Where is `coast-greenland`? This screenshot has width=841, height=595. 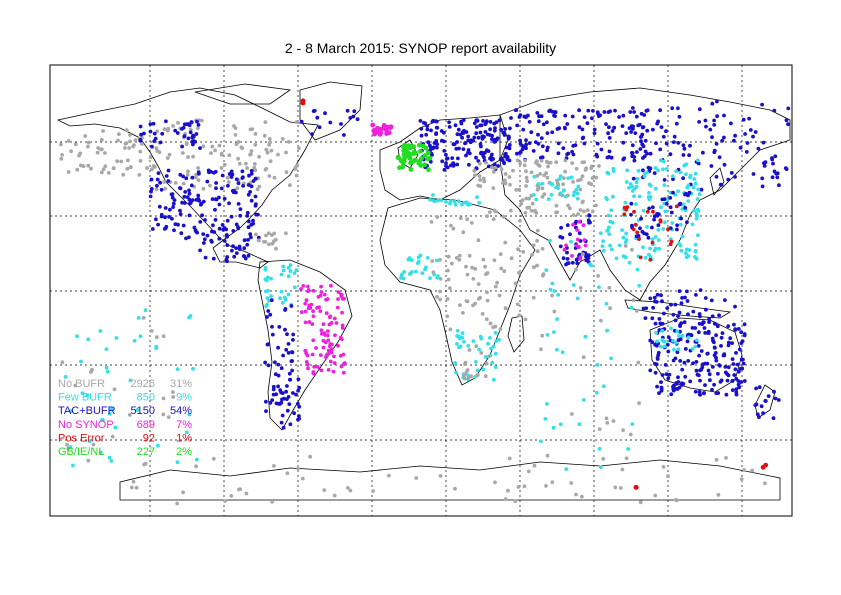 coast-greenland is located at coordinates (331, 111).